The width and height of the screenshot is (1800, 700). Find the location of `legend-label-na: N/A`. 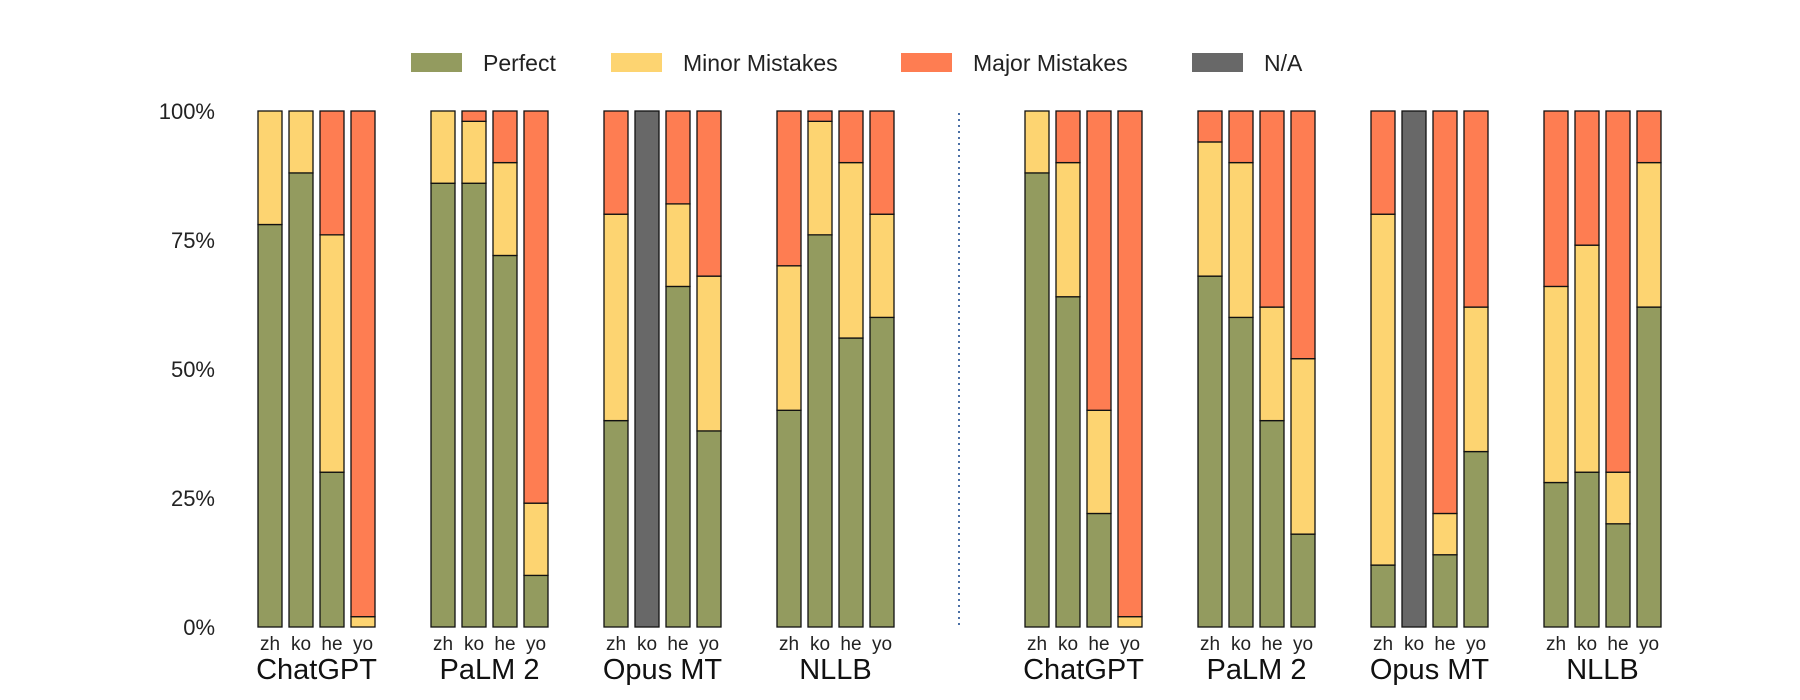

legend-label-na: N/A is located at coordinates (1283, 63).